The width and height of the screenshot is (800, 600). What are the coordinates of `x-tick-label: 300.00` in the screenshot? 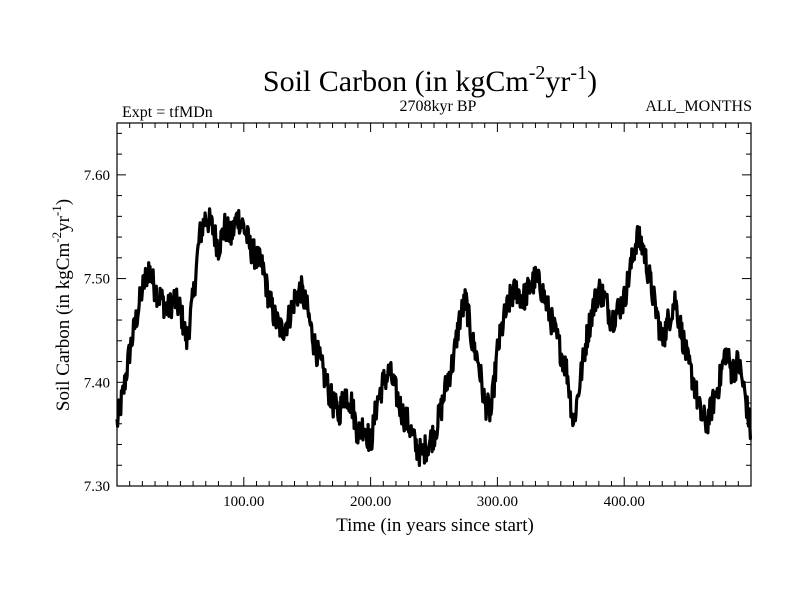 It's located at (497, 502).